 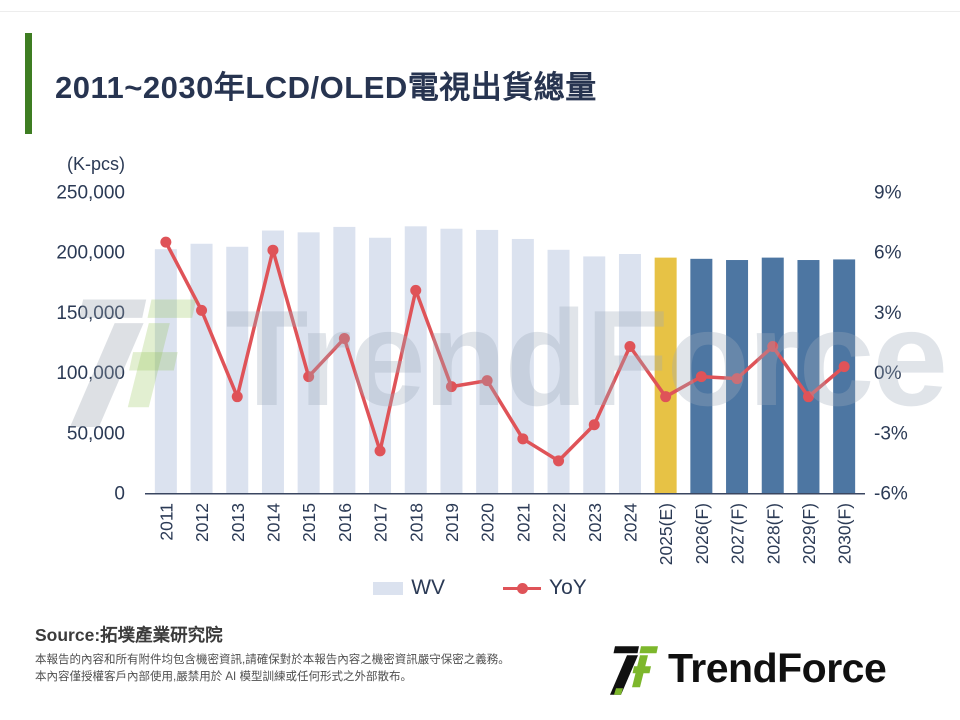 What do you see at coordinates (891, 494) in the screenshot?
I see `right-axis-tick: -6%` at bounding box center [891, 494].